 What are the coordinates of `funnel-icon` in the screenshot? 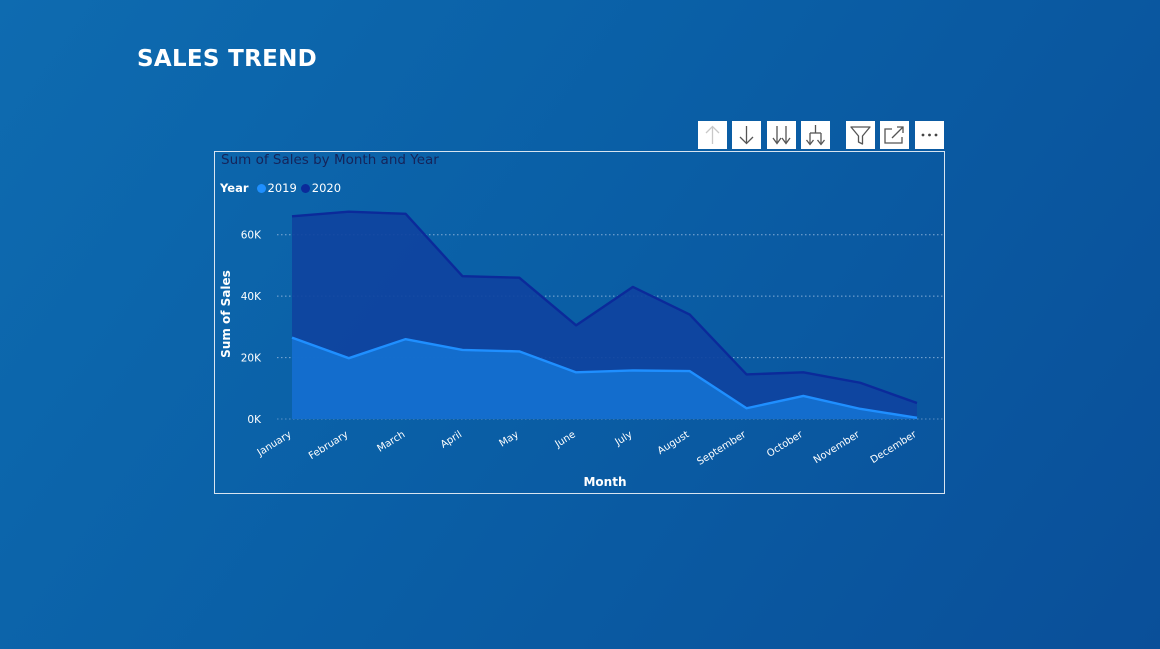 It's located at (860, 135).